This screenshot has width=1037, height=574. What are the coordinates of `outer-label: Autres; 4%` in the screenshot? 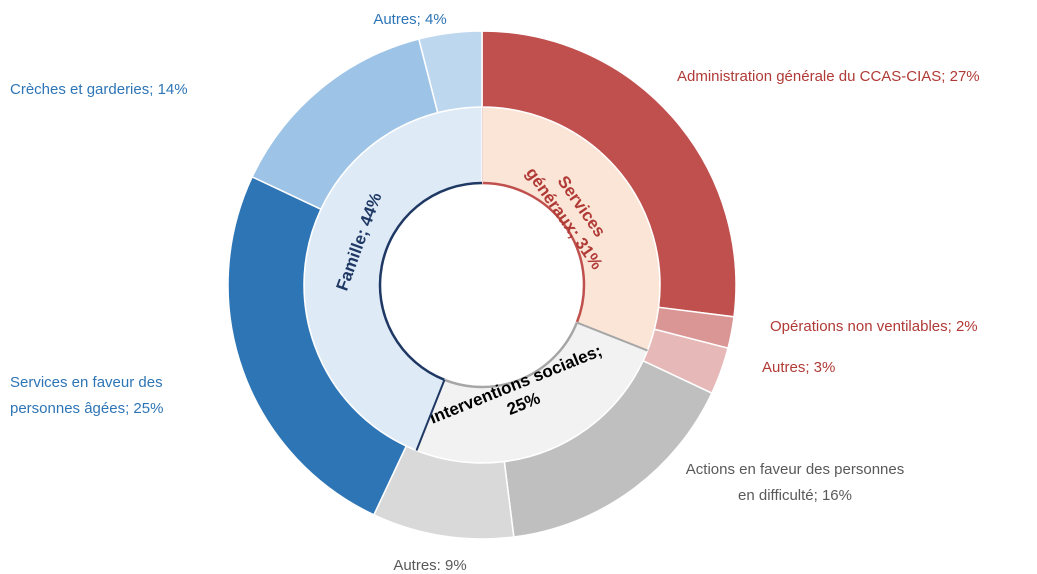 It's located at (409, 19).